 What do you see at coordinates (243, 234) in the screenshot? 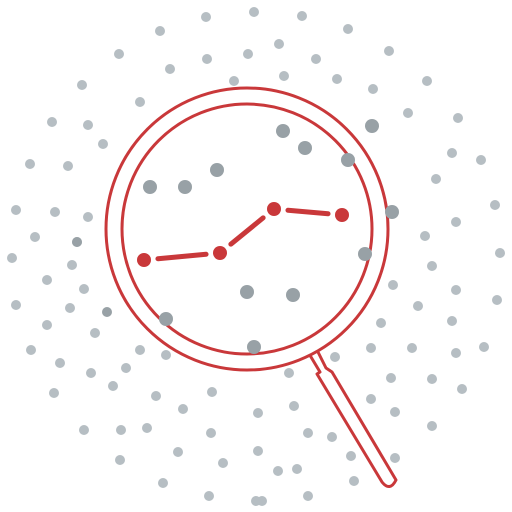
I see `line-chart-icon` at bounding box center [243, 234].